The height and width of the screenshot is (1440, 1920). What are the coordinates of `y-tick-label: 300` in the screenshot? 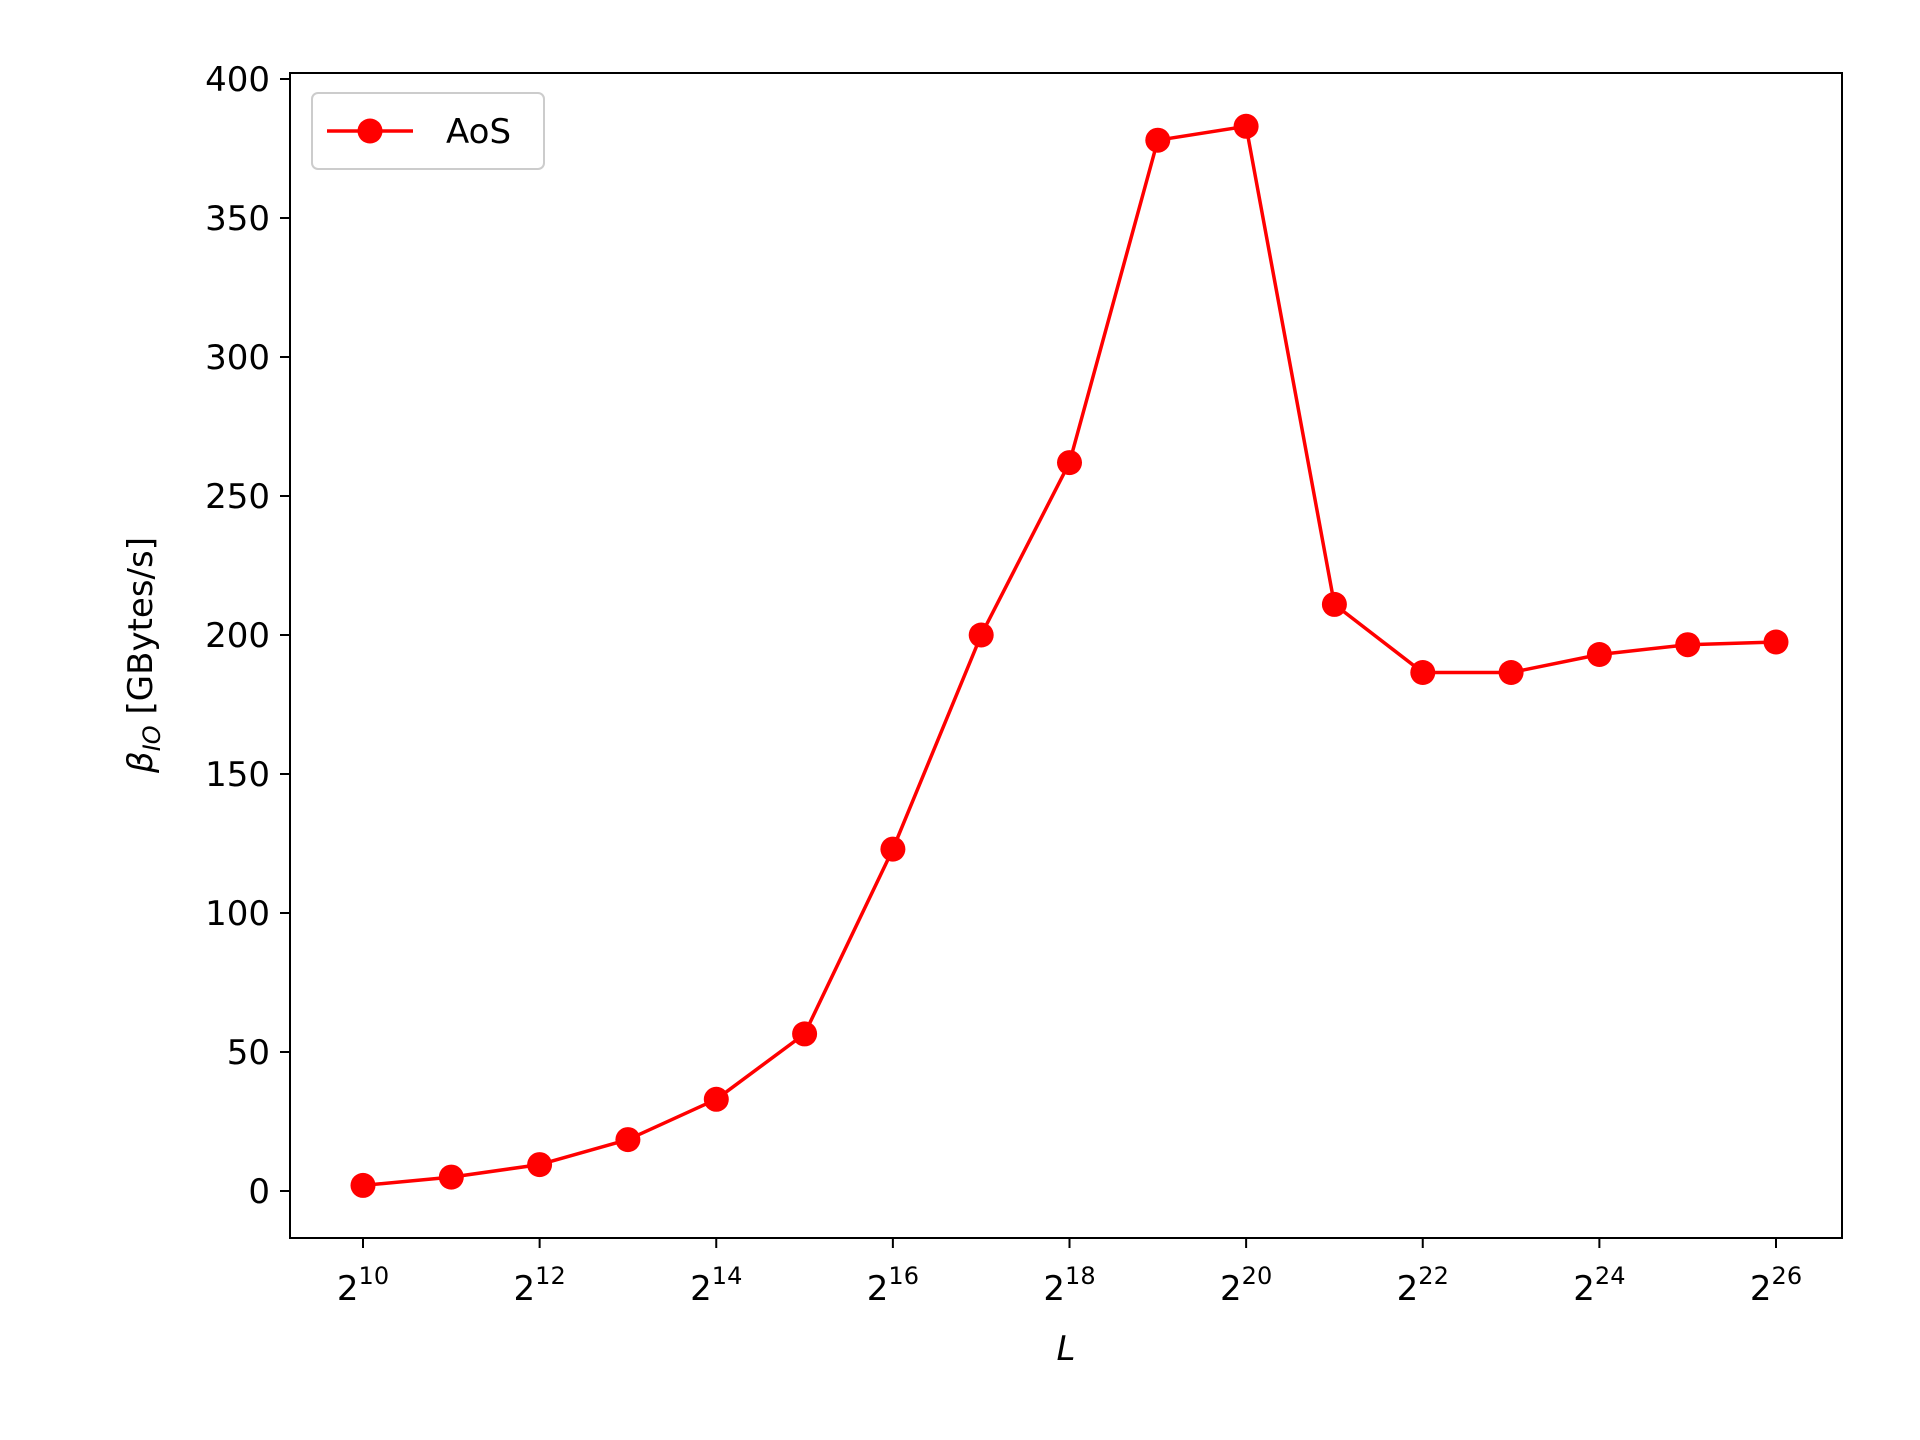 It's located at (237, 358).